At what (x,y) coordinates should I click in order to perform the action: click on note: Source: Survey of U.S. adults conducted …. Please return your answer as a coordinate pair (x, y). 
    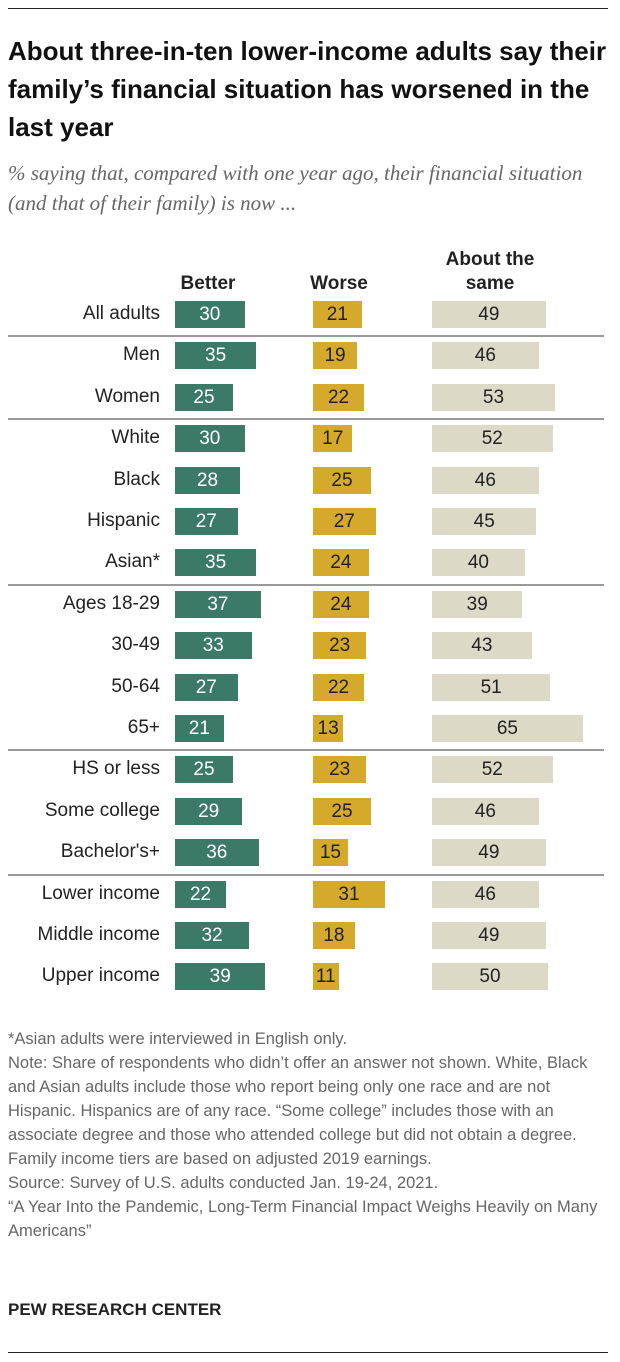
    Looking at the image, I should click on (223, 1183).